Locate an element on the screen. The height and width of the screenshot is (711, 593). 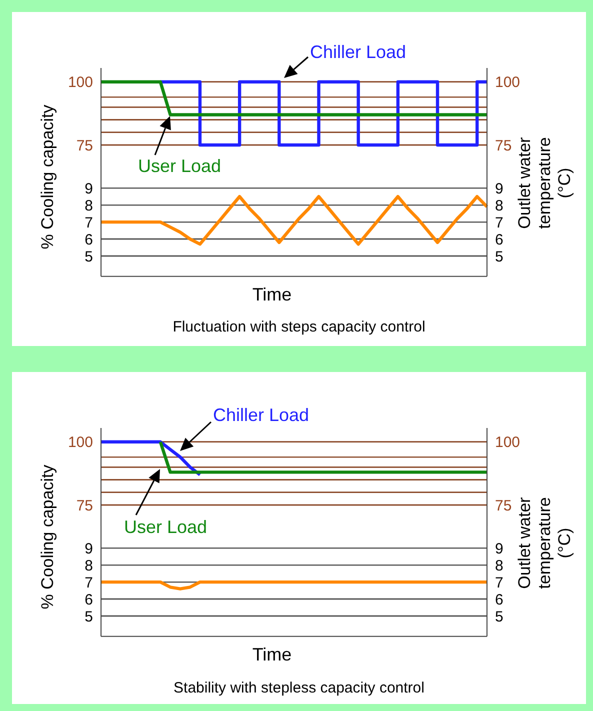
text: Fluctuation with steps capacity control is located at coordinates (299, 327).